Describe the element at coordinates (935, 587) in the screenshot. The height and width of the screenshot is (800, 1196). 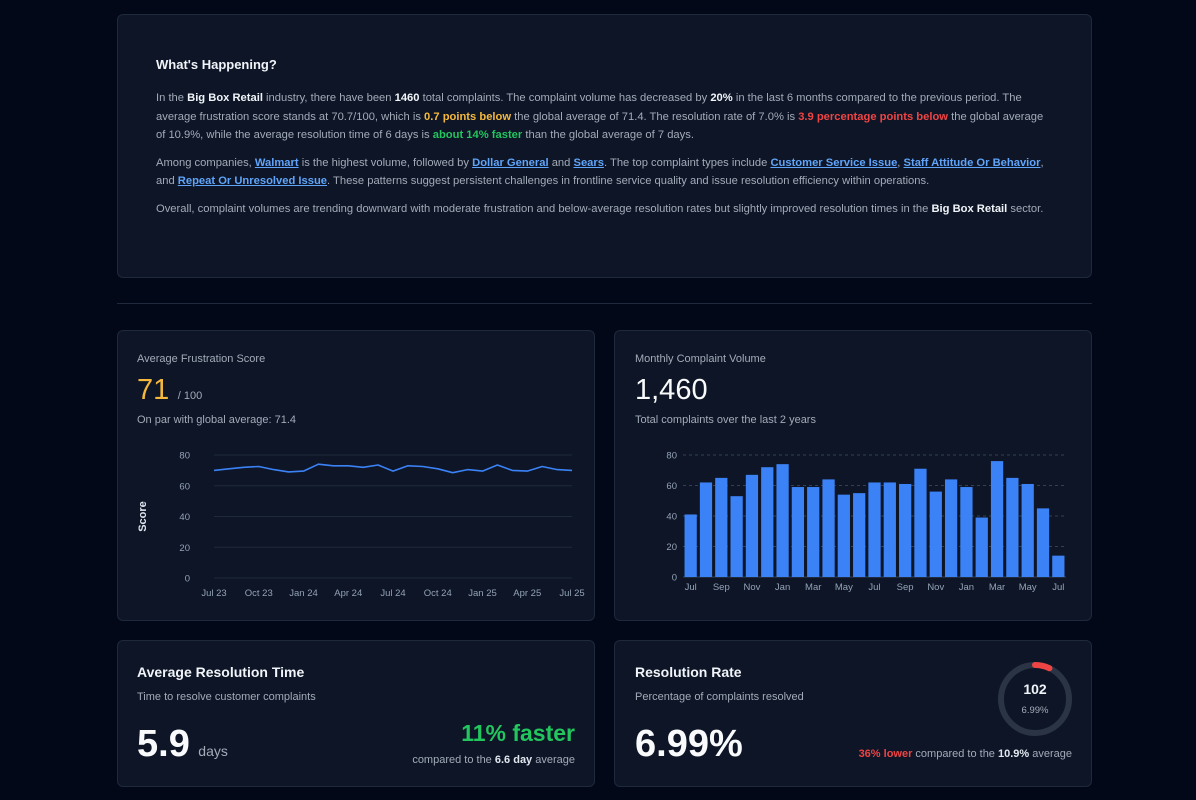
I see `x-tick-label: Nov` at that location.